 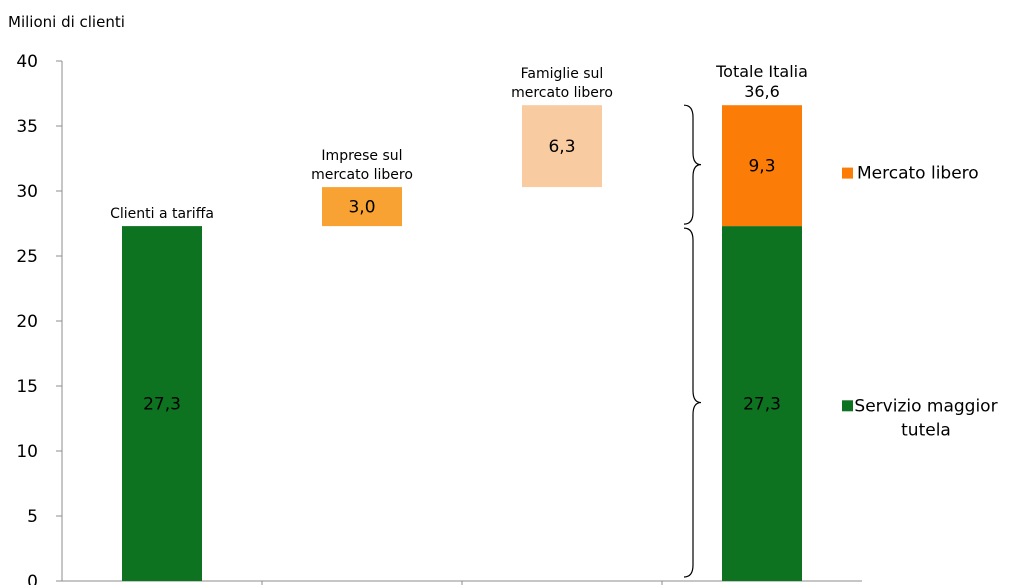 I want to click on legend-label-mercato-libero: Mercato libero, so click(x=918, y=174).